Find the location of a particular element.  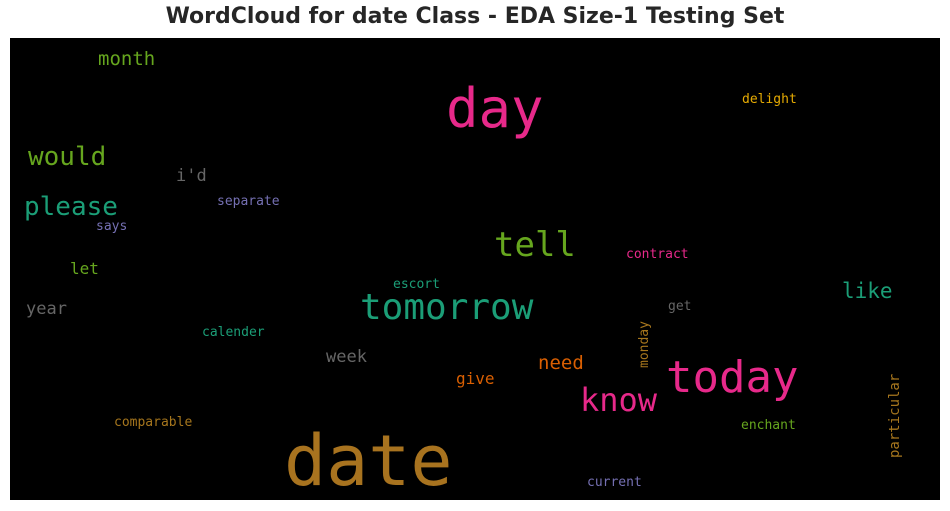

word-monday: monday is located at coordinates (644, 344).